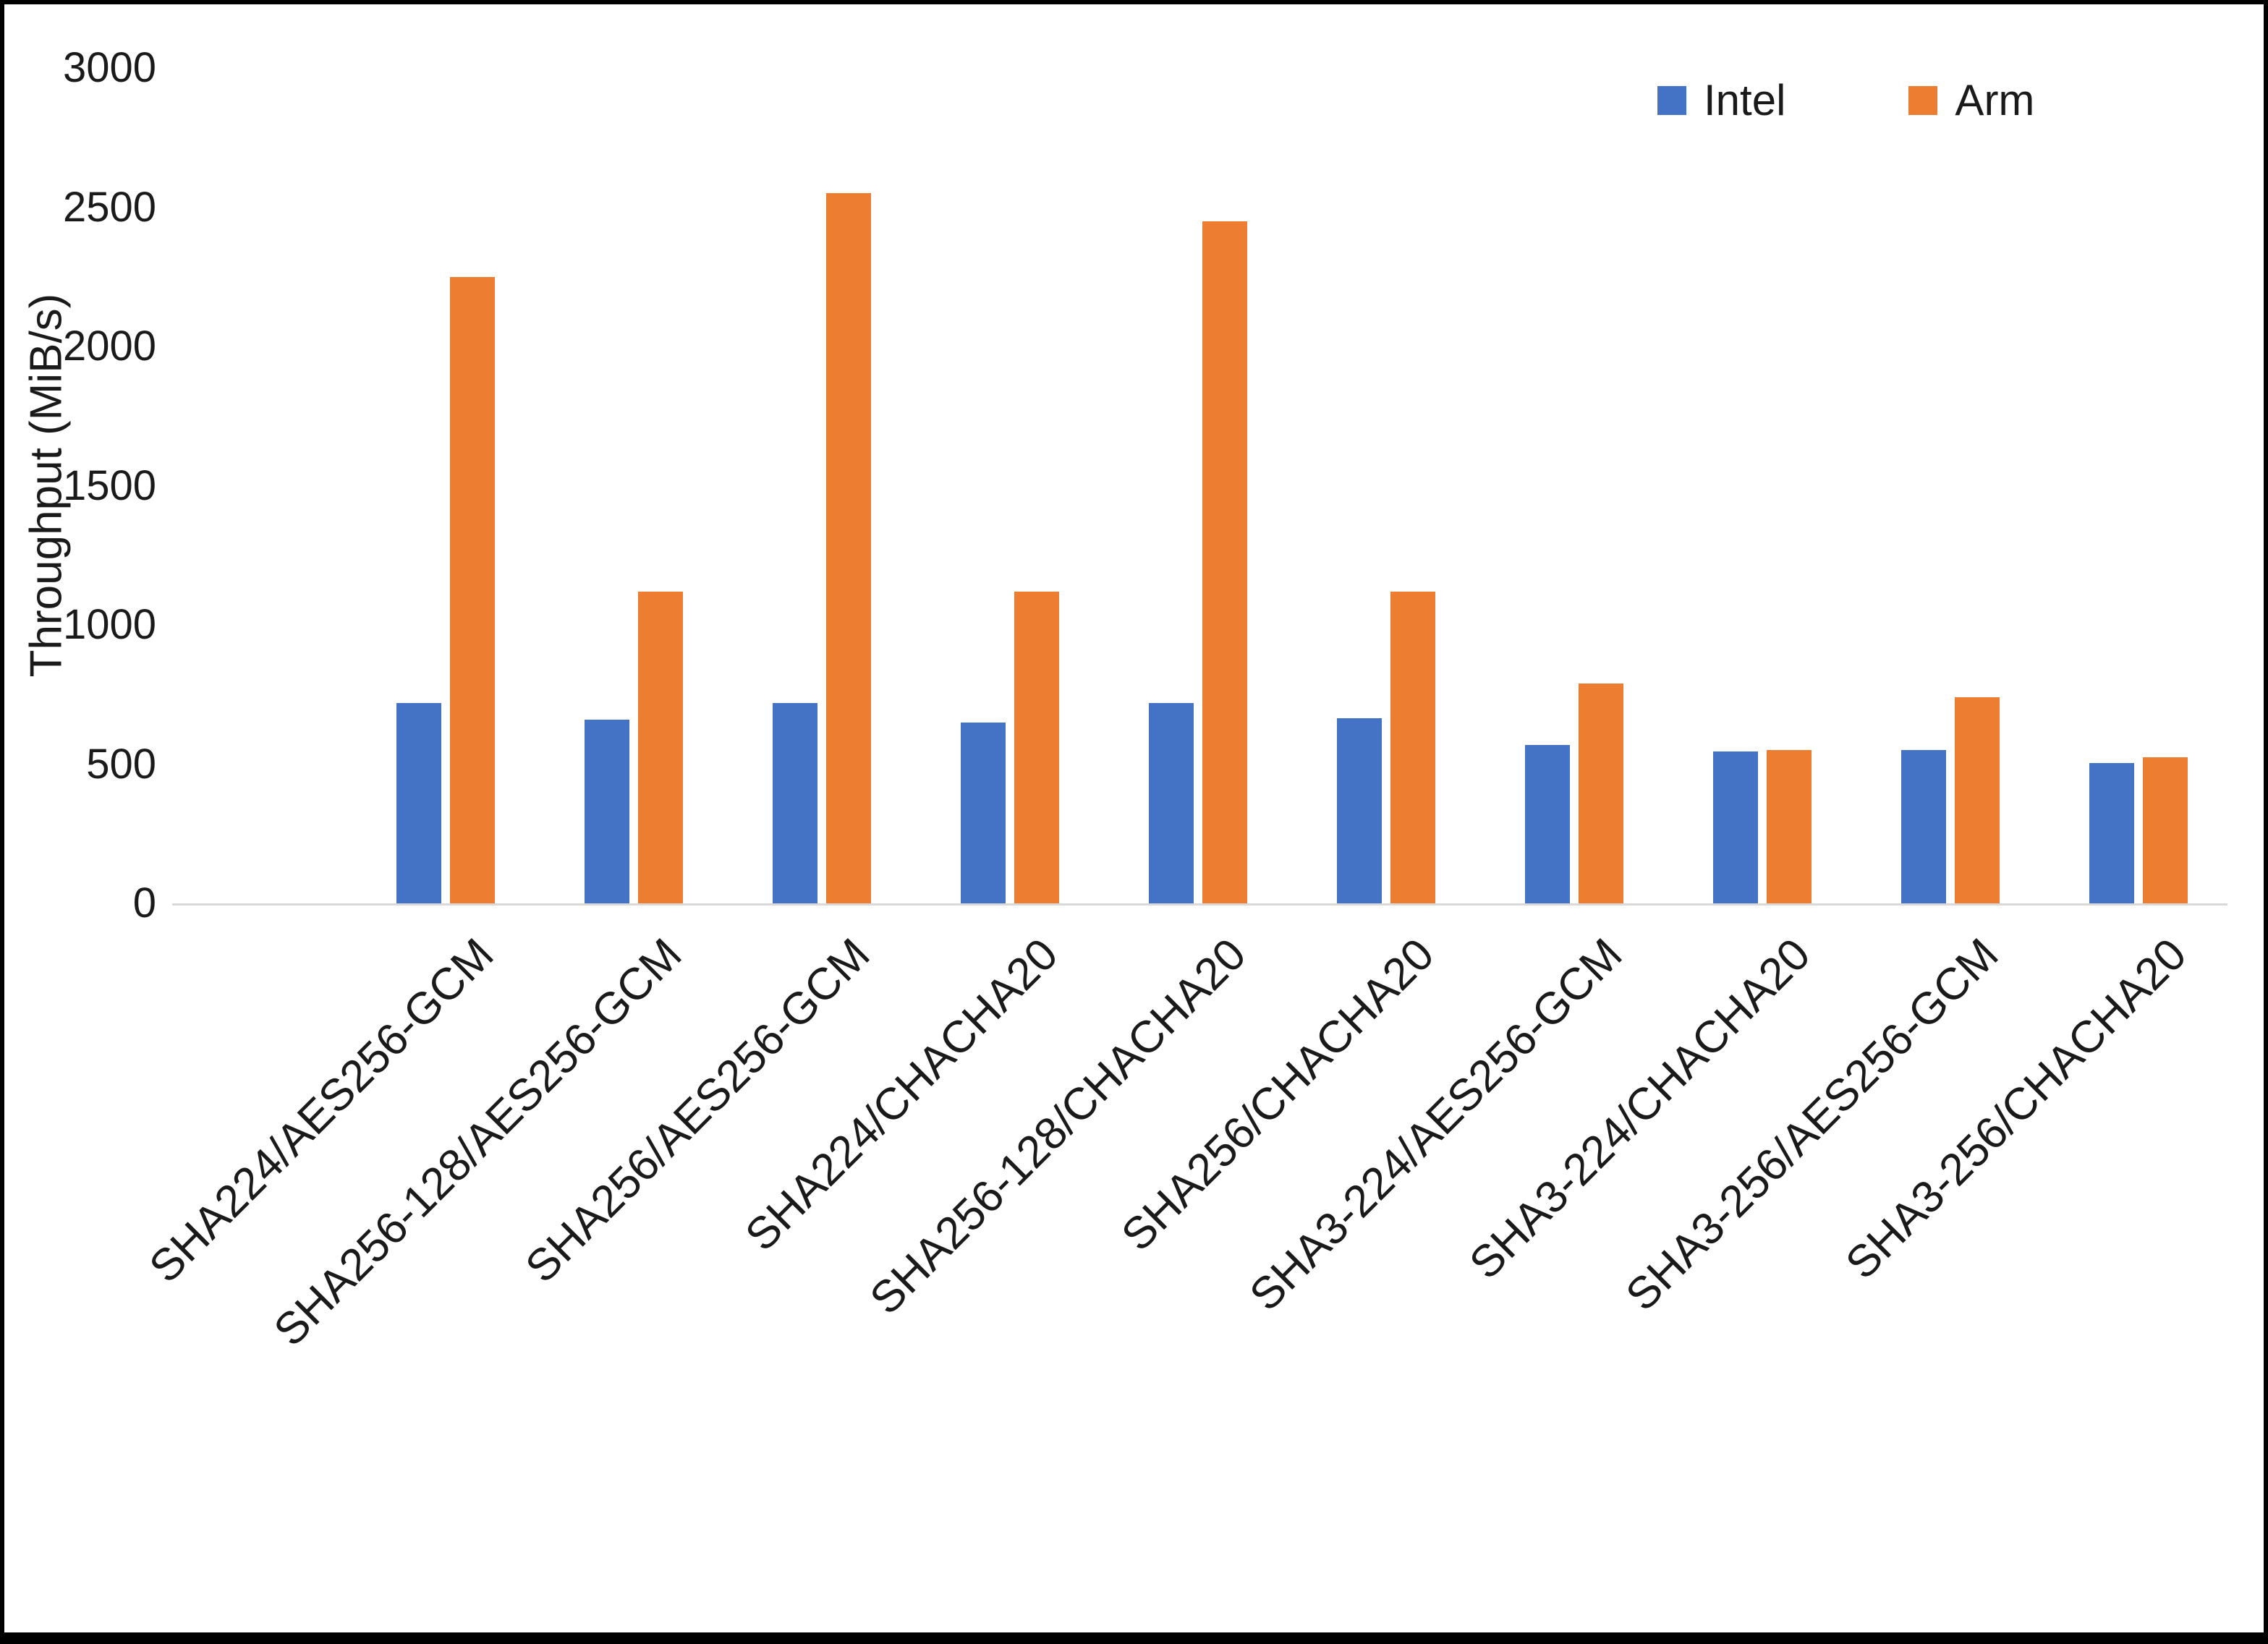 The image size is (2268, 1644). Describe the element at coordinates (144, 903) in the screenshot. I see `y-tick-label: 0` at that location.